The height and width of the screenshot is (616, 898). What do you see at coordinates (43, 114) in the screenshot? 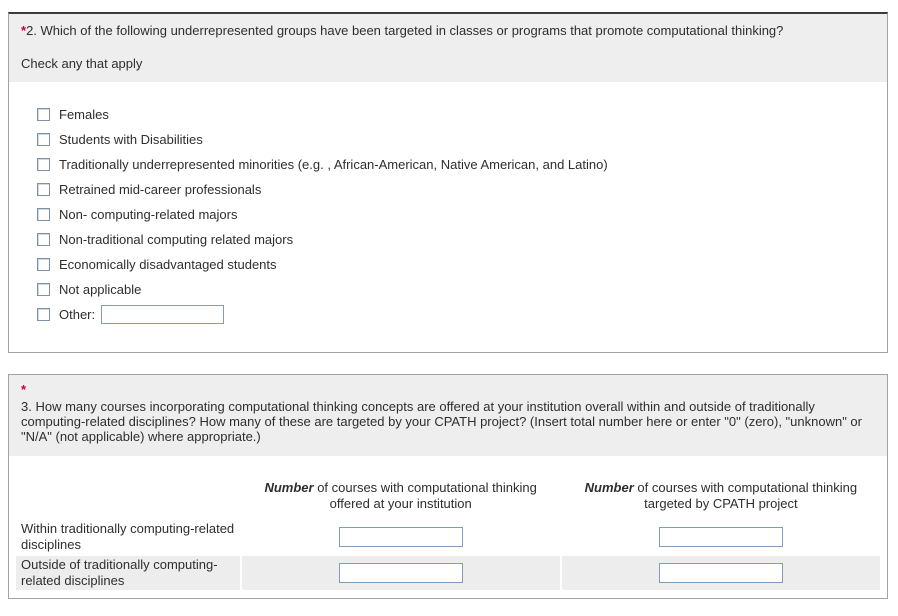
I see `checkbox-females` at bounding box center [43, 114].